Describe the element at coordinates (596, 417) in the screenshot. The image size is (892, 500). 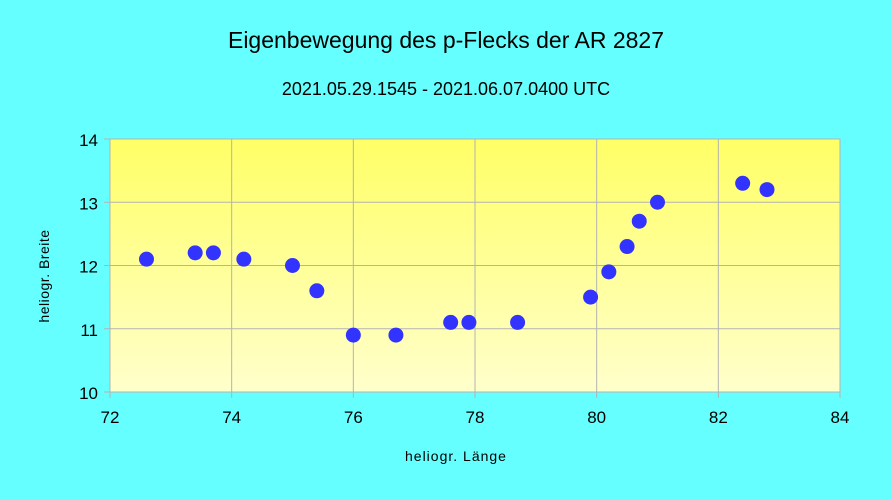
I see `x-tick-label: 80` at that location.